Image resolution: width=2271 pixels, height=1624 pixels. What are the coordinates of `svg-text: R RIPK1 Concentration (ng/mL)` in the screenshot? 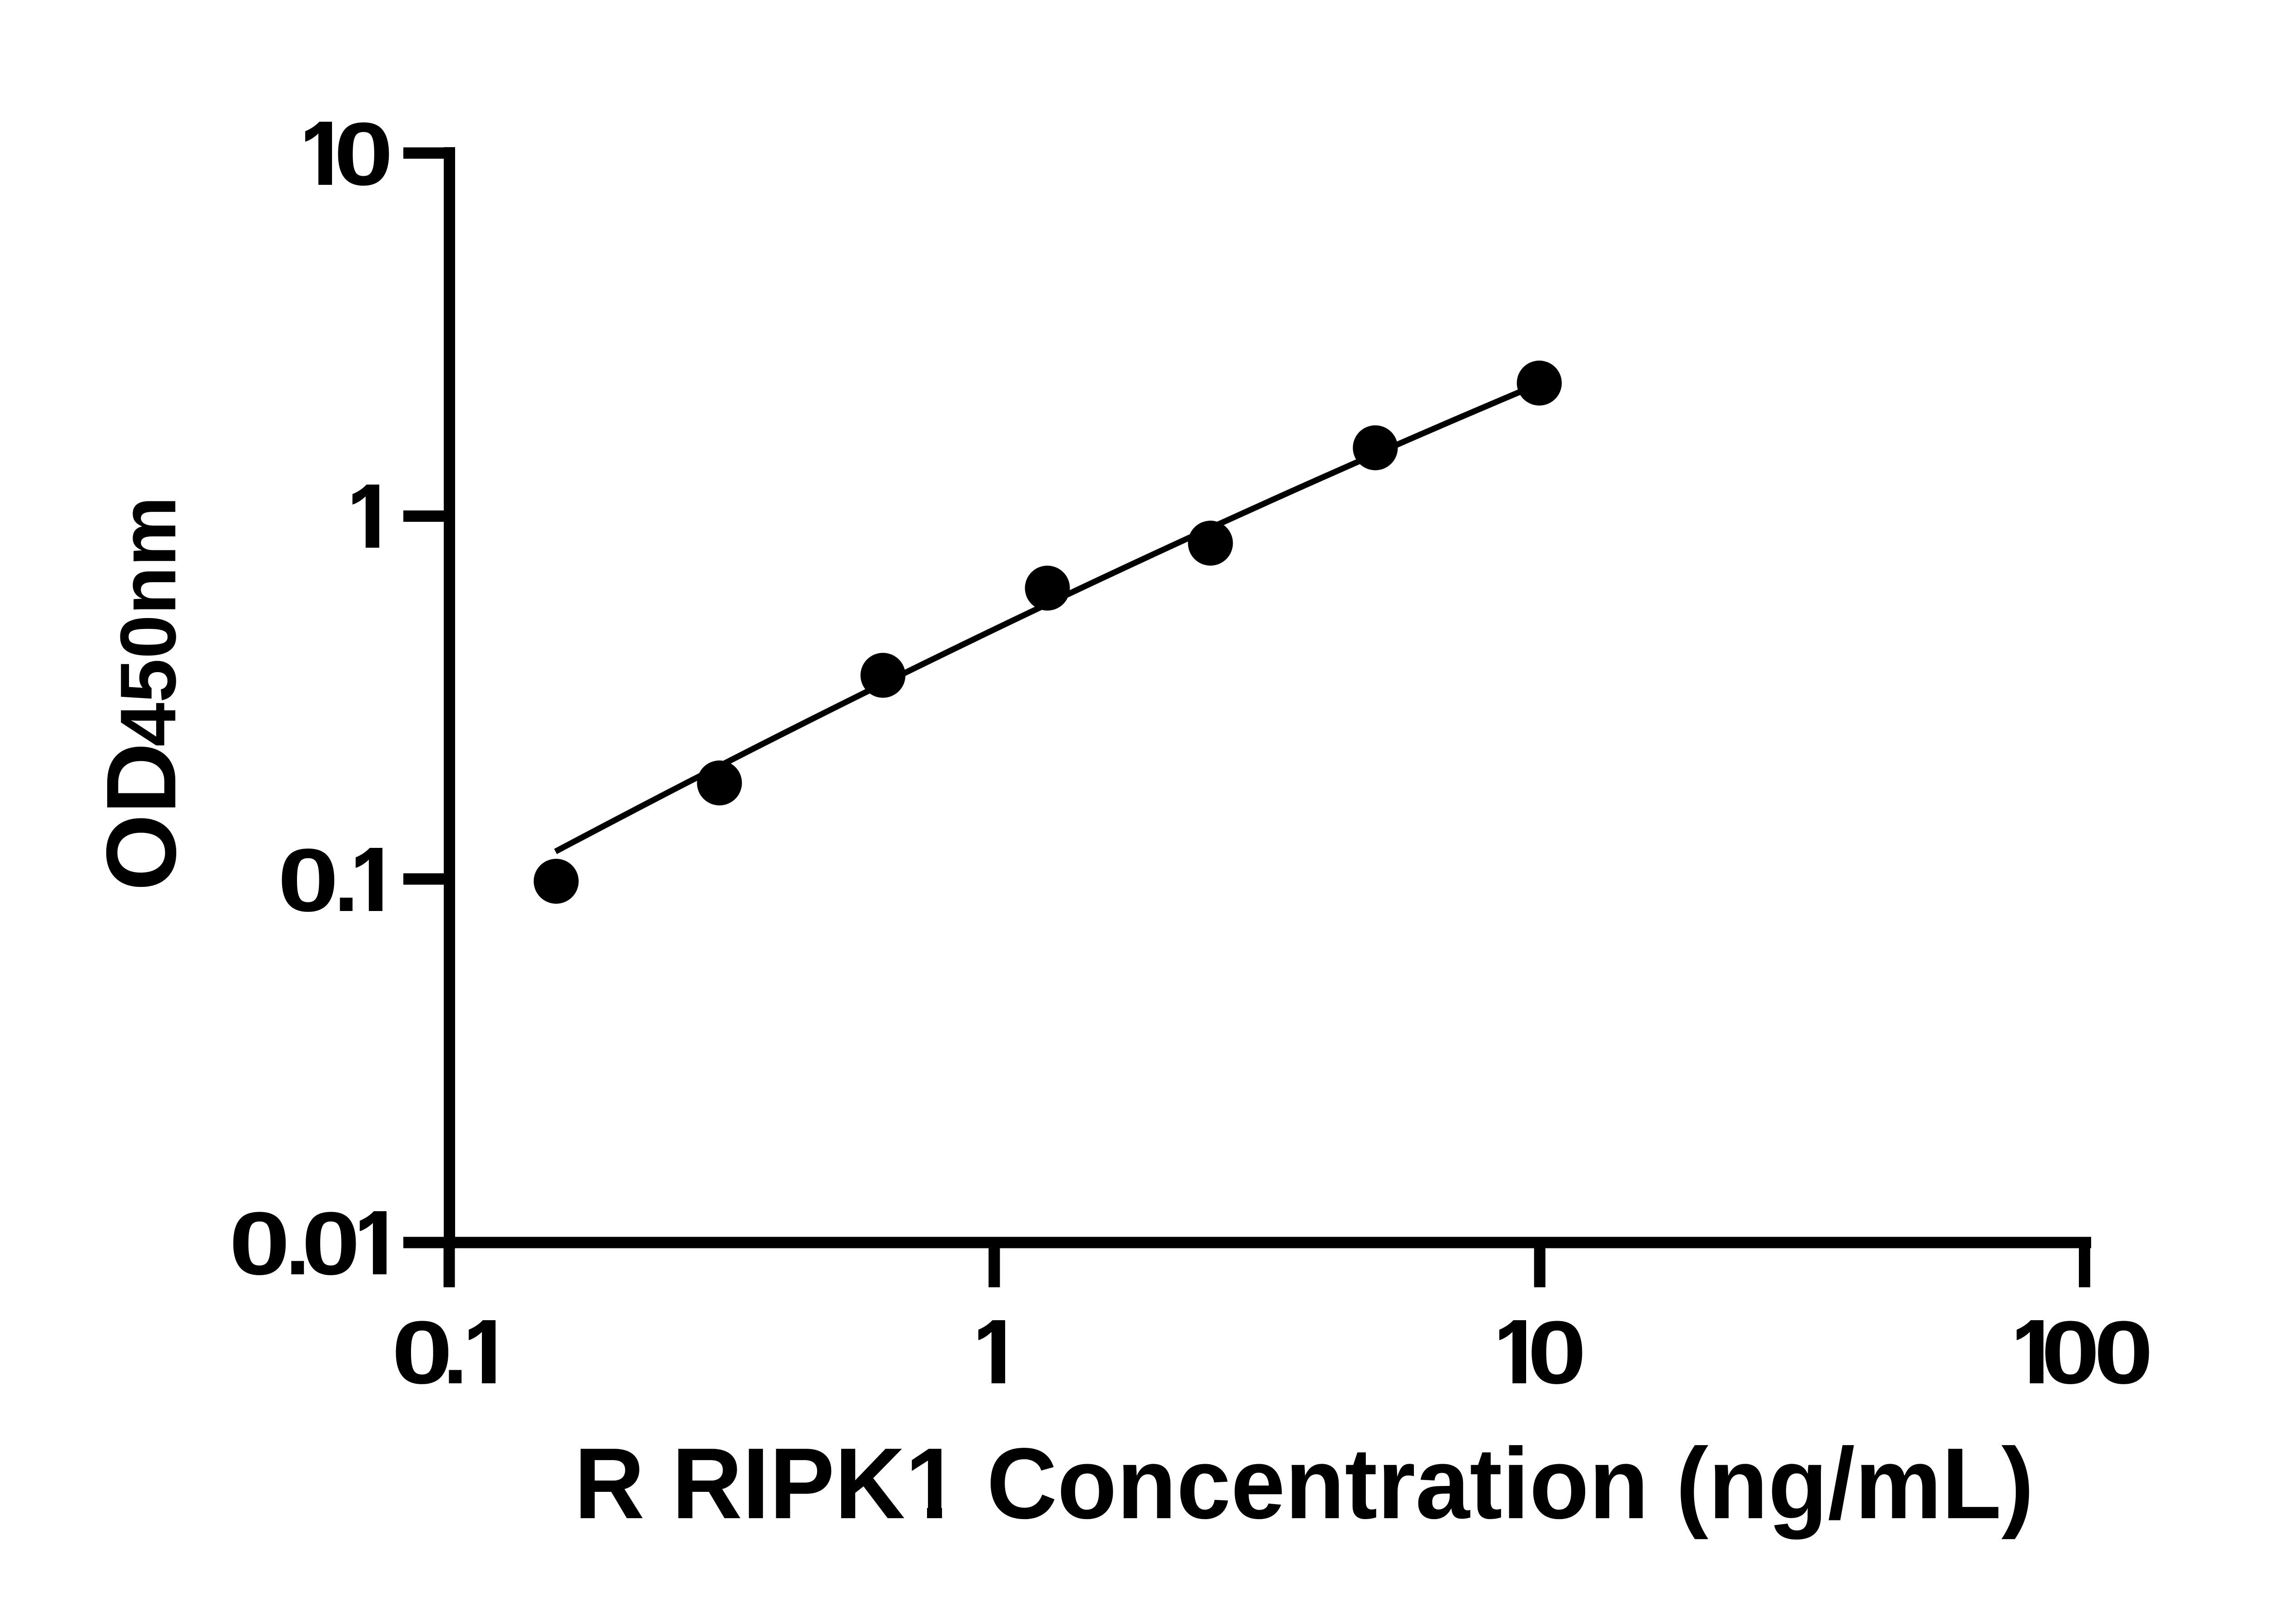 It's located at (1304, 1483).